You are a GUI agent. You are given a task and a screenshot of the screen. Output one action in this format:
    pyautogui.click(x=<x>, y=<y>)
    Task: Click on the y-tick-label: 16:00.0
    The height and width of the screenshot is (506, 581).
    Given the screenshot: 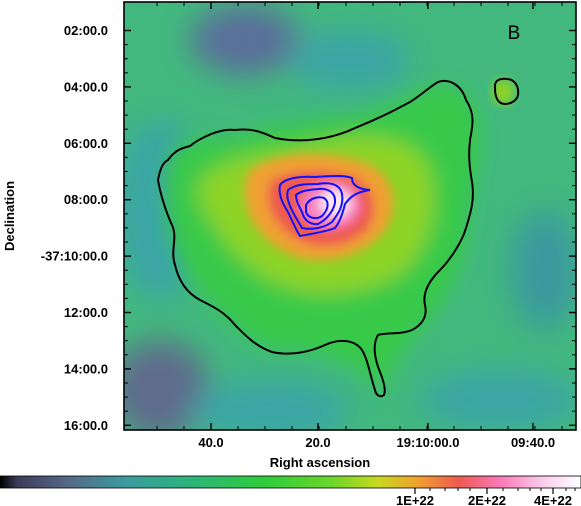 What is the action you would take?
    pyautogui.click(x=86, y=425)
    